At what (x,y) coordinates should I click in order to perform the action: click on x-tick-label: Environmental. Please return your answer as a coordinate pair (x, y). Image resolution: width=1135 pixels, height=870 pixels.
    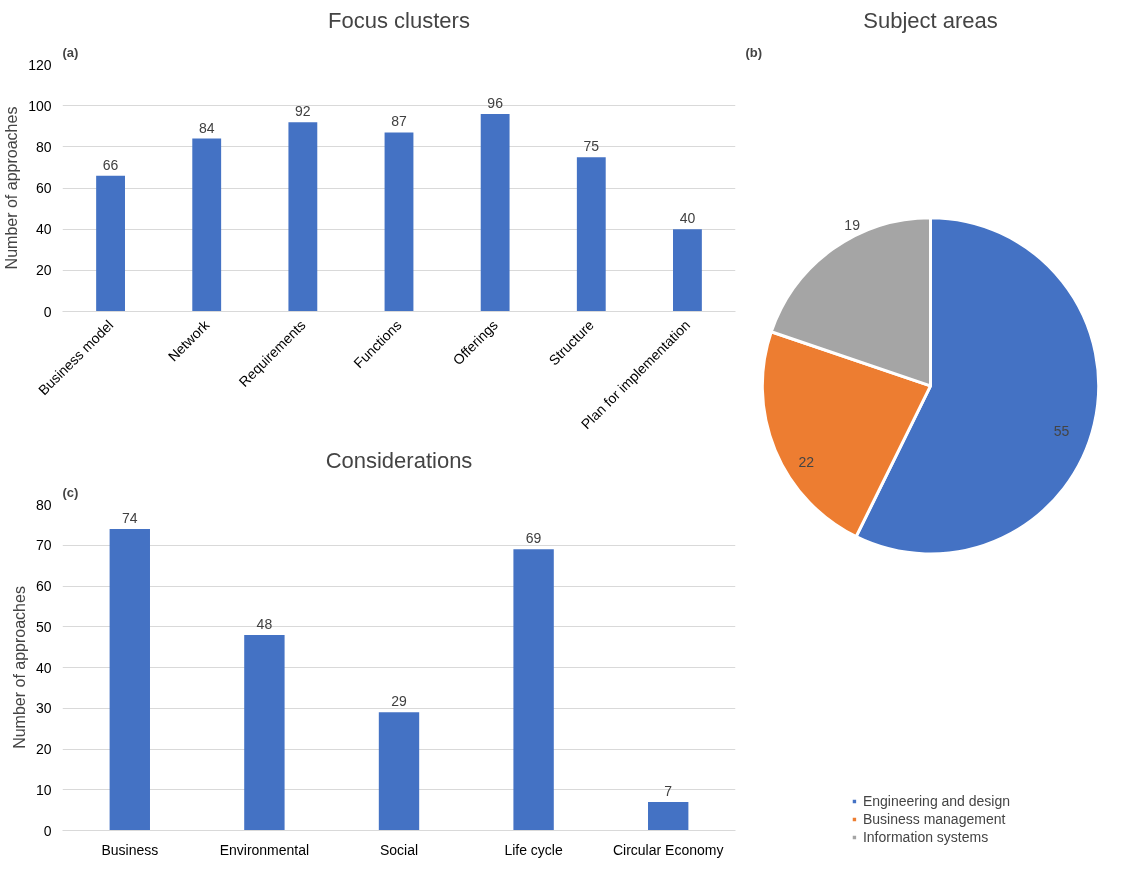
    Looking at the image, I should click on (264, 849).